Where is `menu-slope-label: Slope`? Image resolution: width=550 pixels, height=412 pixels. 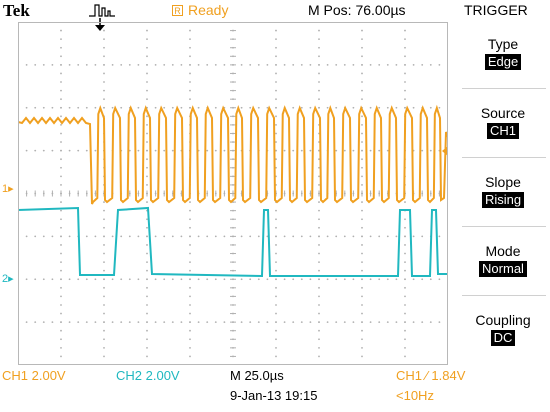 menu-slope-label: Slope is located at coordinates (503, 182).